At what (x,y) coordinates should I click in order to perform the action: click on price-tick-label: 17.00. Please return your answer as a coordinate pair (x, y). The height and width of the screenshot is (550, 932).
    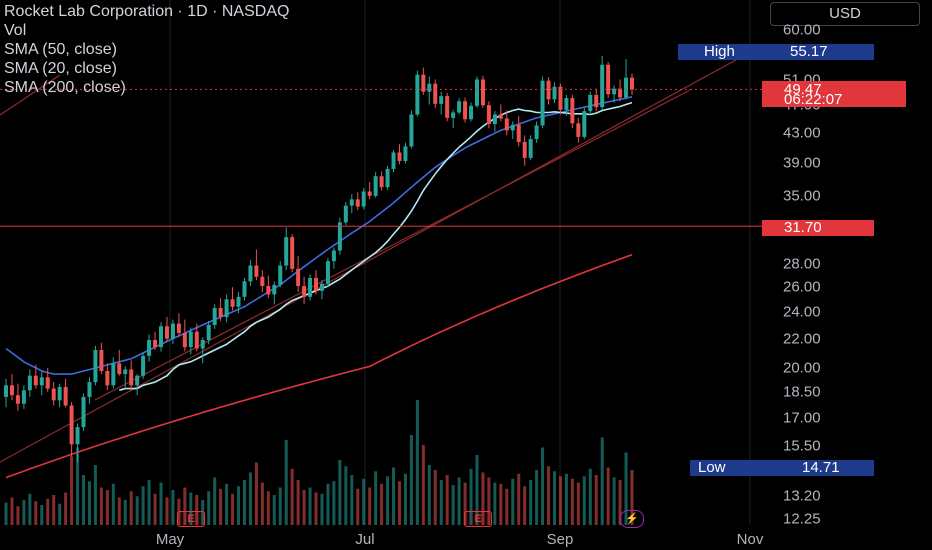
    Looking at the image, I should click on (802, 418).